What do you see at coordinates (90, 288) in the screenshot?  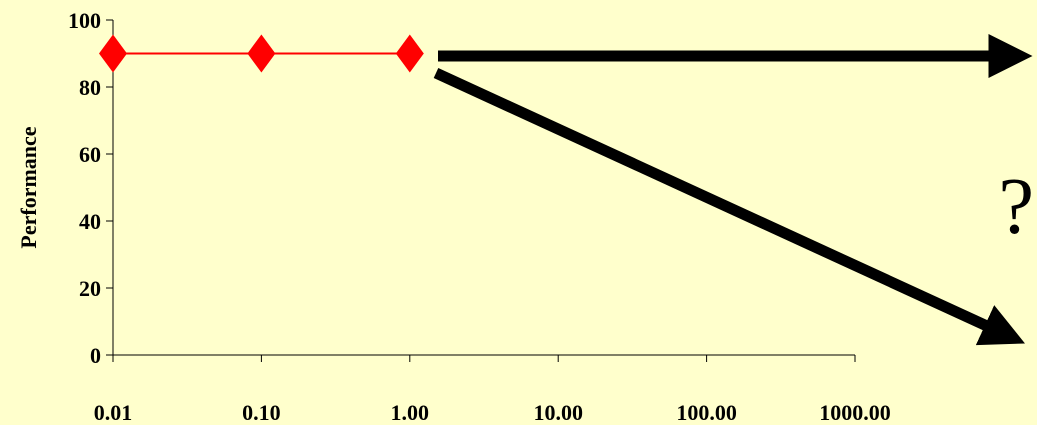 I see `y-tick-label: 20` at bounding box center [90, 288].